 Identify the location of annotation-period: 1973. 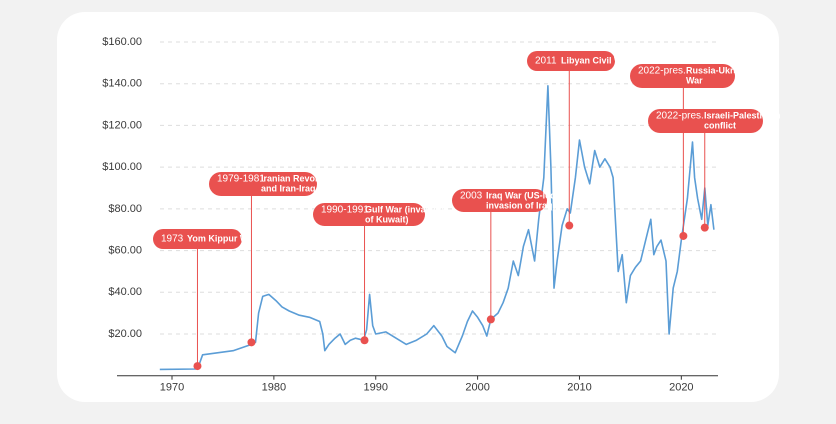
(172, 239).